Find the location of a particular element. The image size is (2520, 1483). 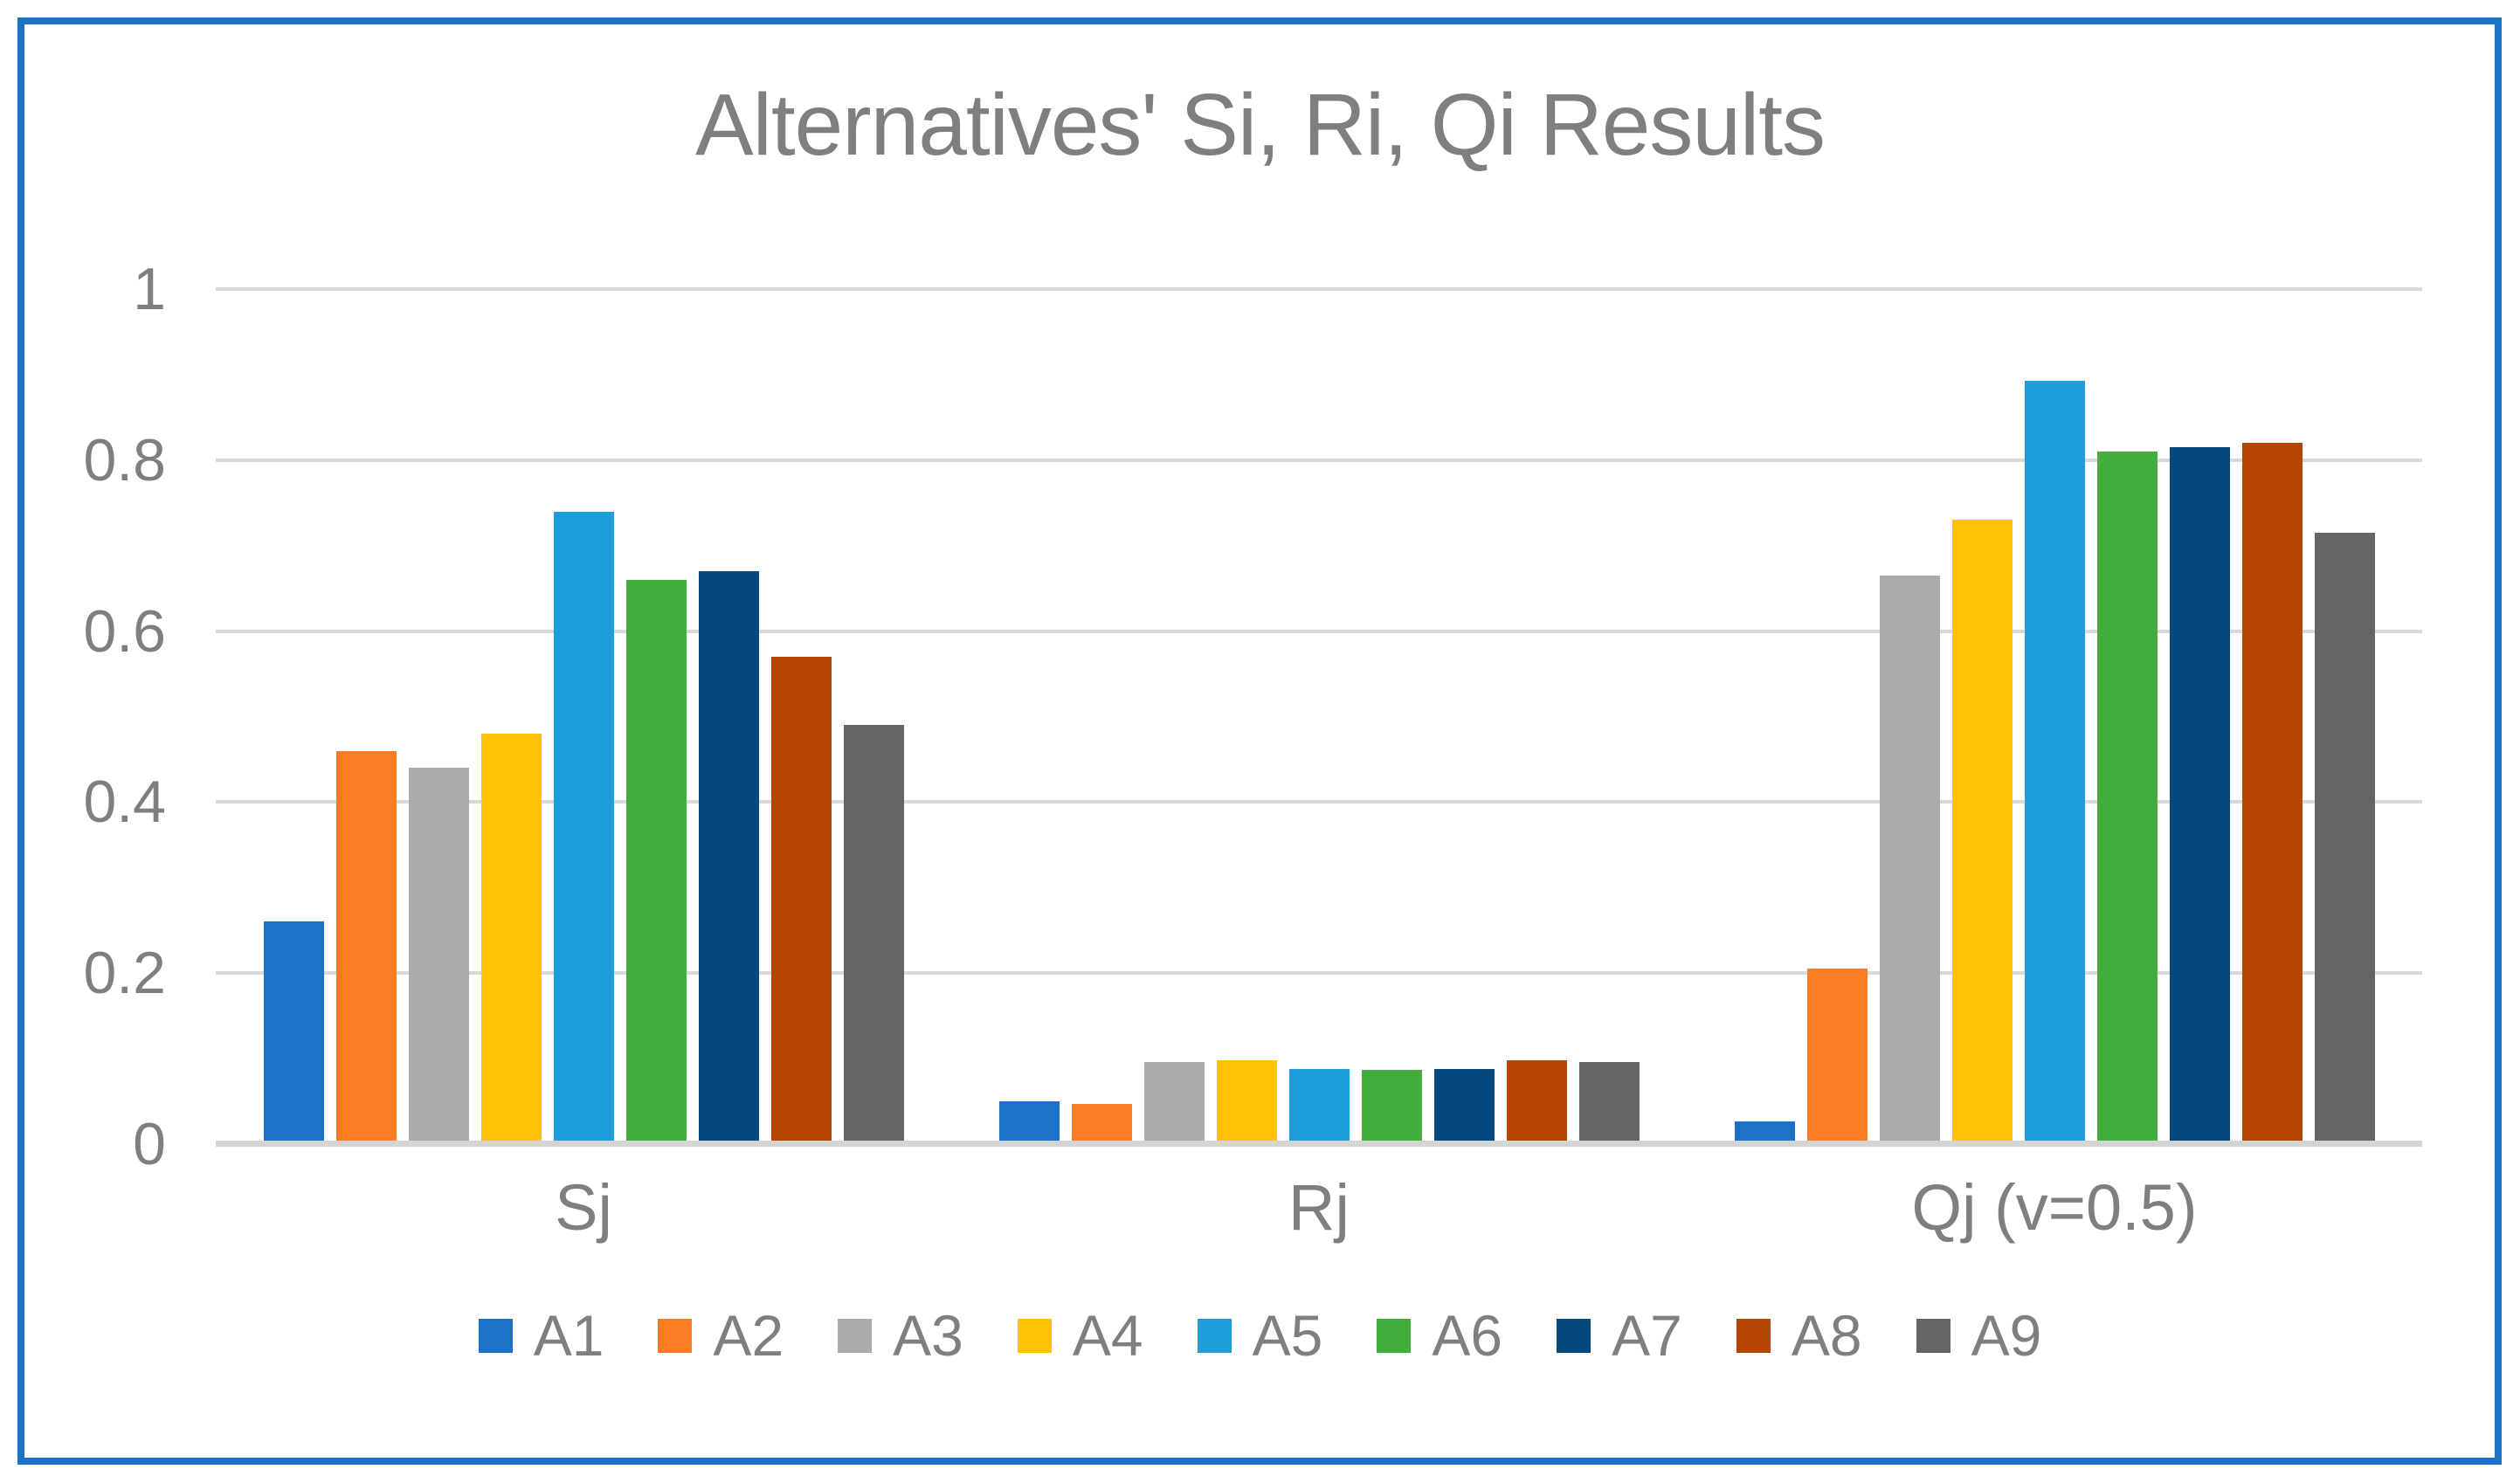

legend: A1 A2 A3 A4 A5 A6 A7 A8 A9 is located at coordinates (1260, 1335).